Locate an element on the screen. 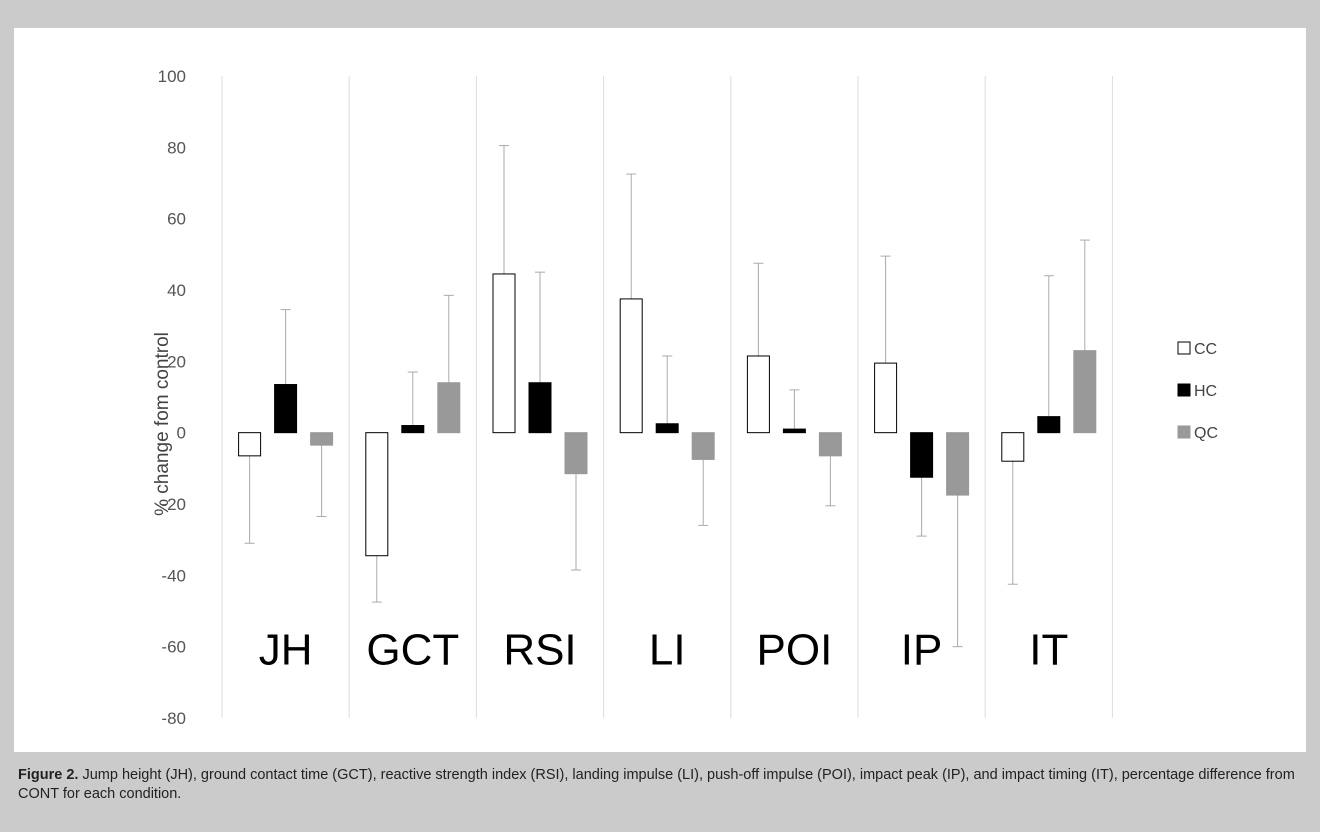  category-label: IP is located at coordinates (922, 650).